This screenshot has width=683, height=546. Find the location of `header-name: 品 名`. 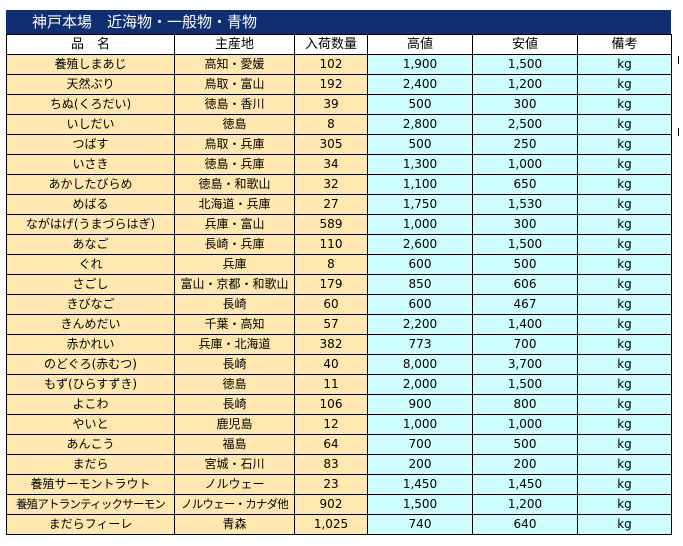

header-name: 品 名 is located at coordinates (90, 44).